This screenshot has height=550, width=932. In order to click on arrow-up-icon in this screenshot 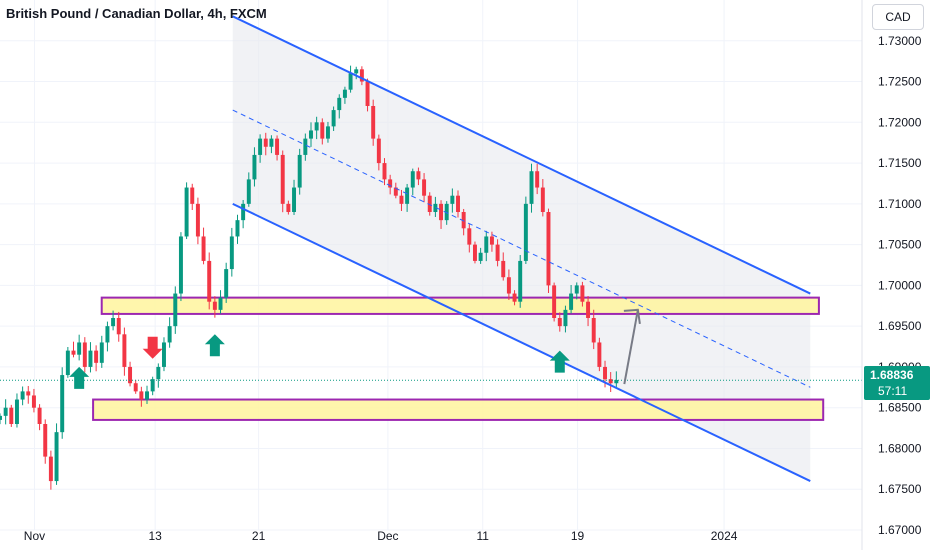, I will do `click(214, 345)`.